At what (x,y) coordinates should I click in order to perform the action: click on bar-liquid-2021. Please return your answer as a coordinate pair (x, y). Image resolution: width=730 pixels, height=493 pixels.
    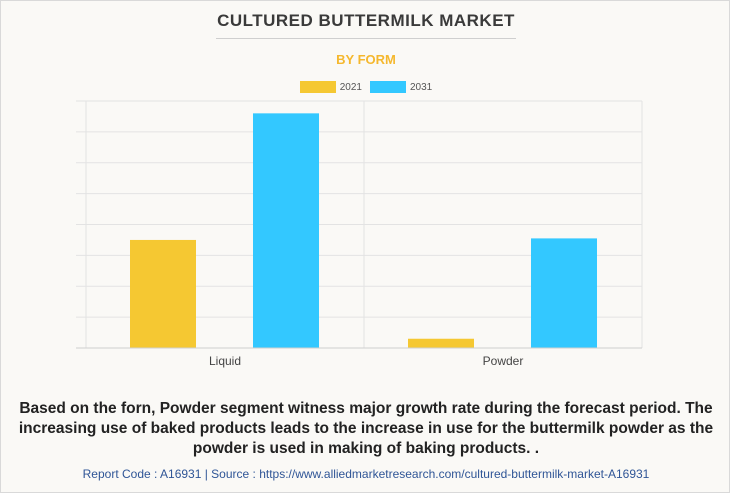
    Looking at the image, I should click on (163, 293).